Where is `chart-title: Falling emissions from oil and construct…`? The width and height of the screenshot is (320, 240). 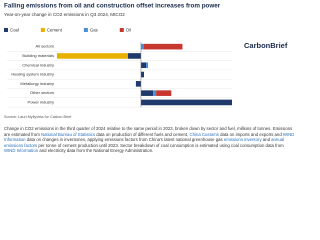 chart-title: Falling emissions from oil and construct… is located at coordinates (112, 6).